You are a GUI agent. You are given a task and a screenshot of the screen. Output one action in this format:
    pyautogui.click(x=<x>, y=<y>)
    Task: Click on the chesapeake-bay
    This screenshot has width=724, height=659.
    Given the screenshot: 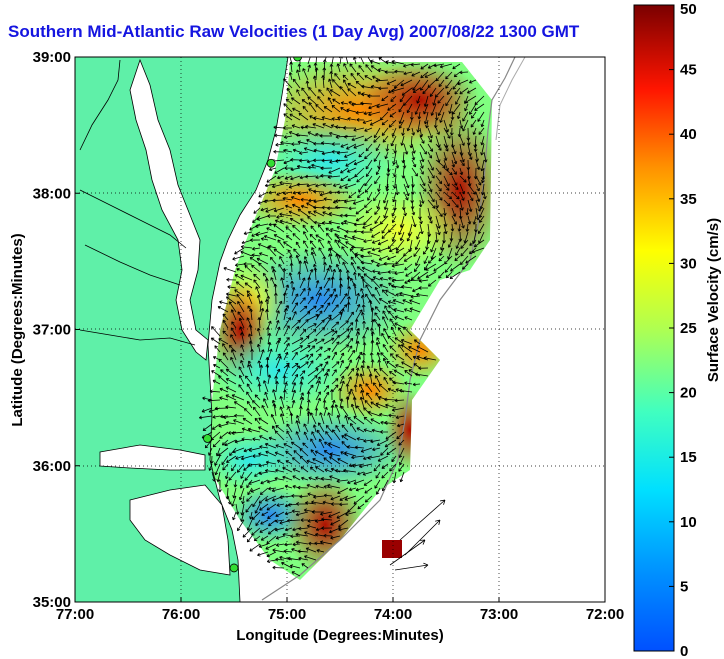 What is the action you would take?
    pyautogui.click(x=169, y=209)
    